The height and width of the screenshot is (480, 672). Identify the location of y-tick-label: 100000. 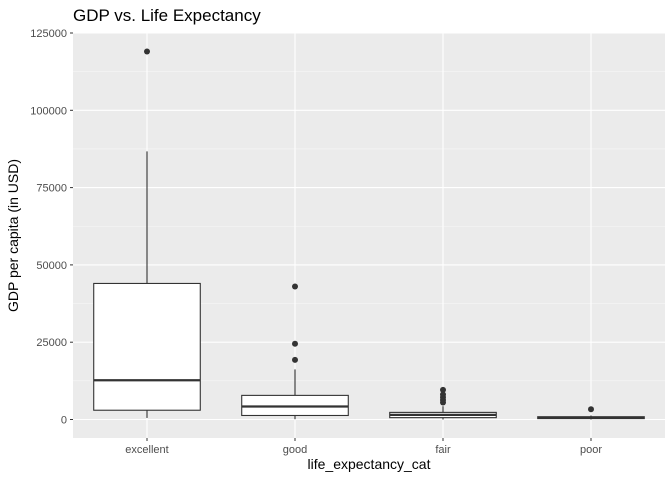
(48, 111).